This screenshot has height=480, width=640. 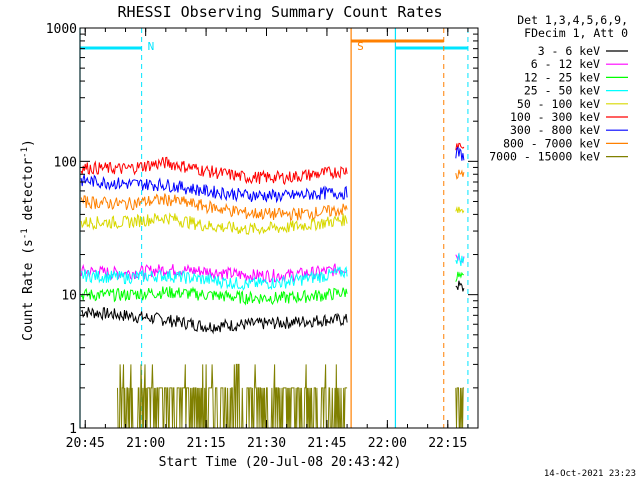 What do you see at coordinates (69, 296) in the screenshot?
I see `y-tick-label-1: 10` at bounding box center [69, 296].